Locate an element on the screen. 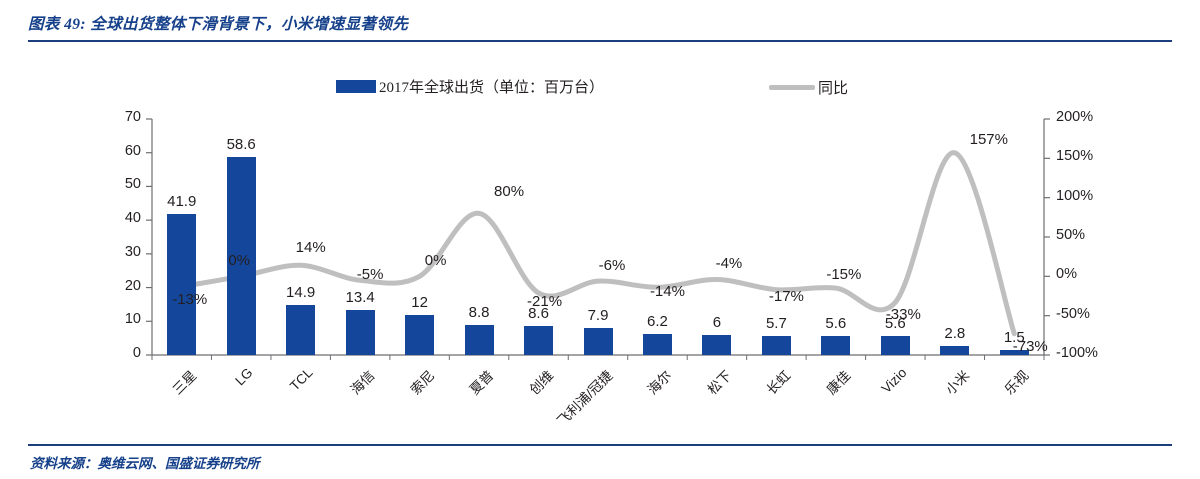  bar-value-label: 1.5 is located at coordinates (1014, 337).